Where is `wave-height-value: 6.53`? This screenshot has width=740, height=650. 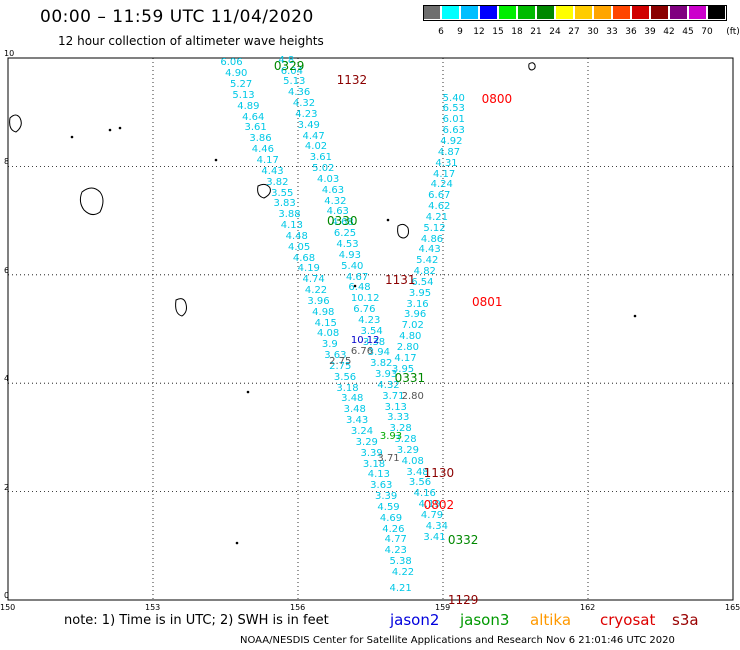 wave-height-value: 6.53 is located at coordinates (453, 109).